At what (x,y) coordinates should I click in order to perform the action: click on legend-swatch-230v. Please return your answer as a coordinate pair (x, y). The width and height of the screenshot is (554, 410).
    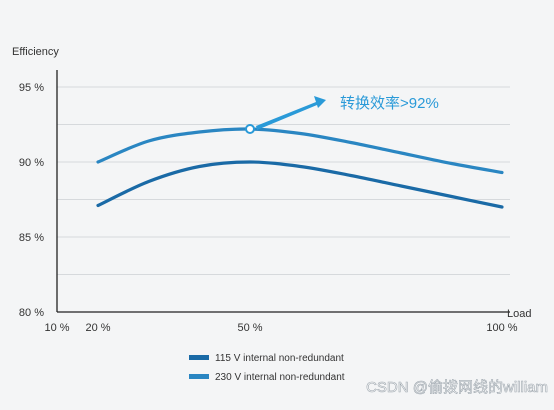
    Looking at the image, I should click on (199, 376).